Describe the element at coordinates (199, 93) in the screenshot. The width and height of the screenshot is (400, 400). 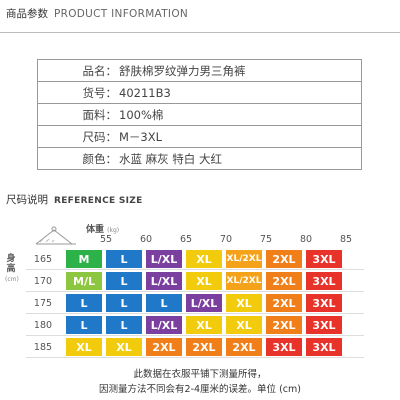
I see `param-row-sku: 货号： 40211B3` at that location.